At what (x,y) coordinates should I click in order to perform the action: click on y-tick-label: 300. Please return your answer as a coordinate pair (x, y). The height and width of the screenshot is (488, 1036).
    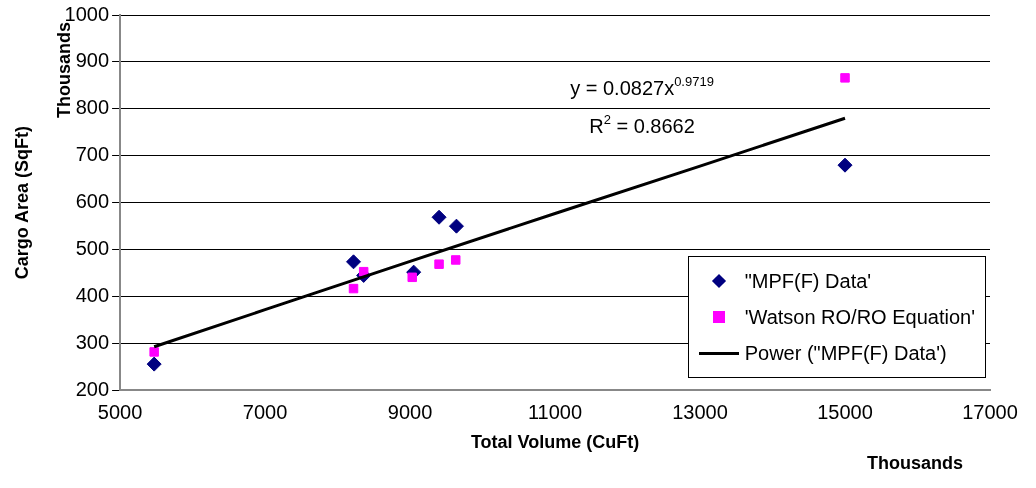
    Looking at the image, I should click on (92, 341).